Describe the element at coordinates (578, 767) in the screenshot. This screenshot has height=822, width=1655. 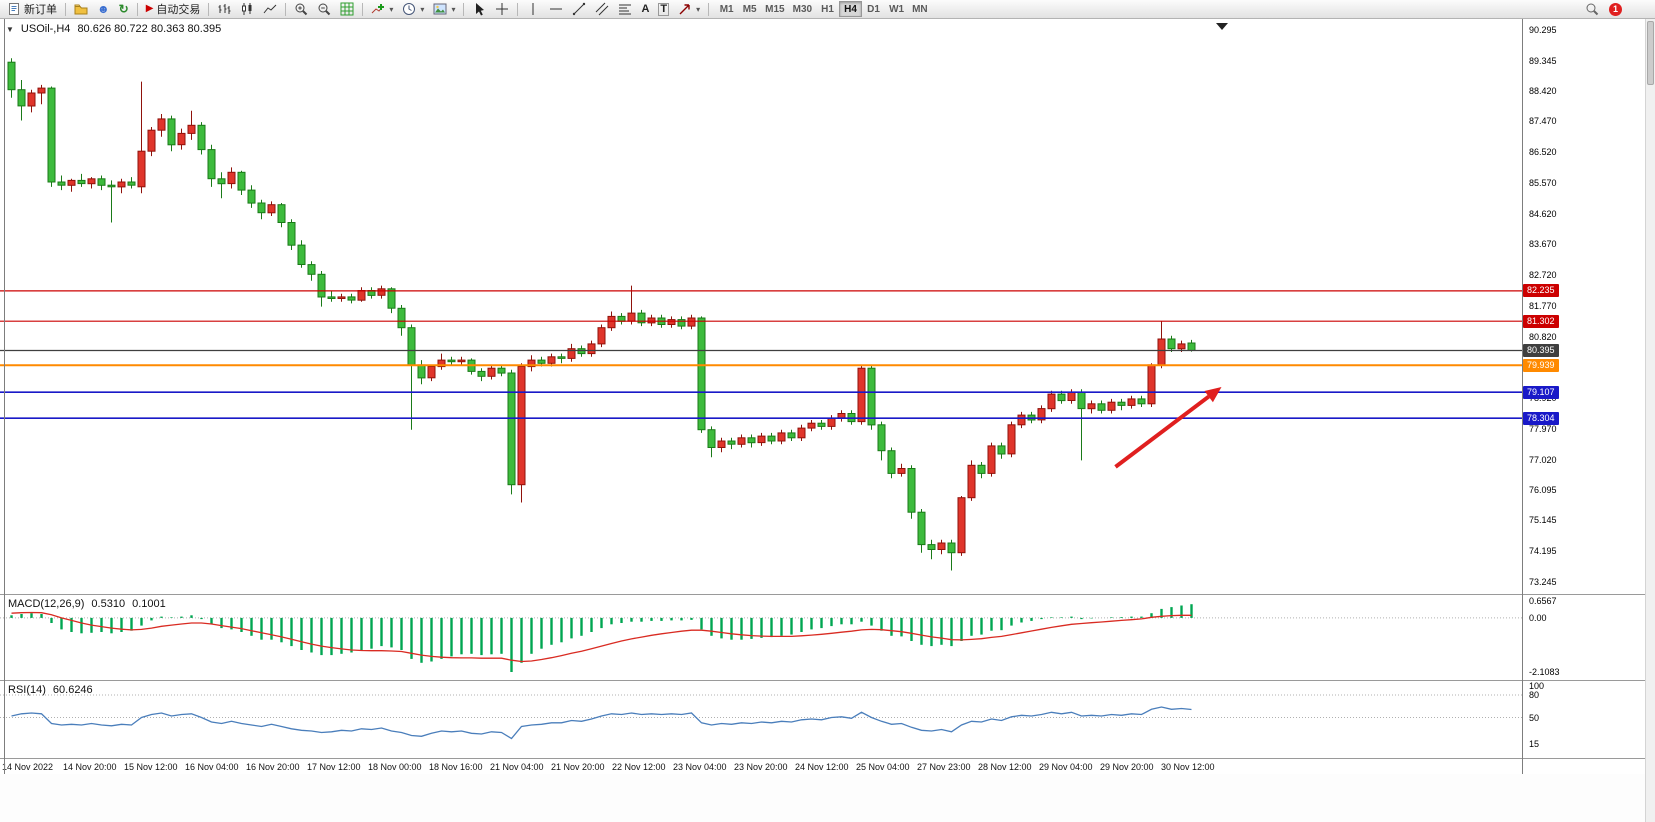
I see `time-tick: 21 Nov 20:00` at that location.